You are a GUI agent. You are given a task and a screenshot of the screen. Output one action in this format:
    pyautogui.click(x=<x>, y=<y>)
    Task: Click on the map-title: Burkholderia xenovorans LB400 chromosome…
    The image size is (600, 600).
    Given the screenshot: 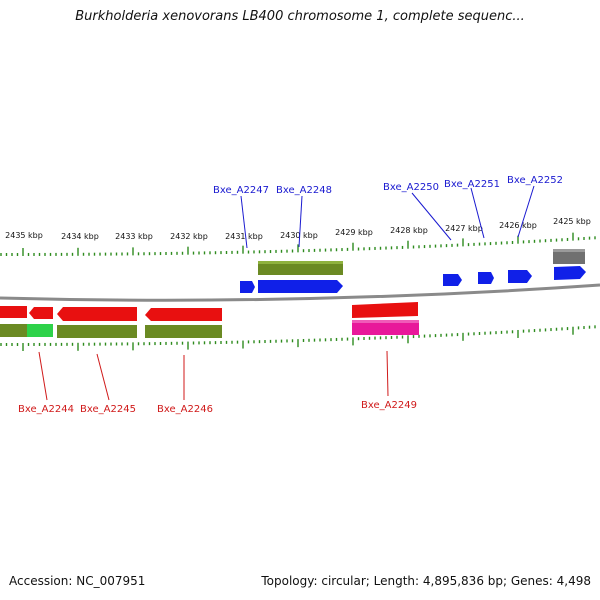 What is the action you would take?
    pyautogui.click(x=300, y=16)
    